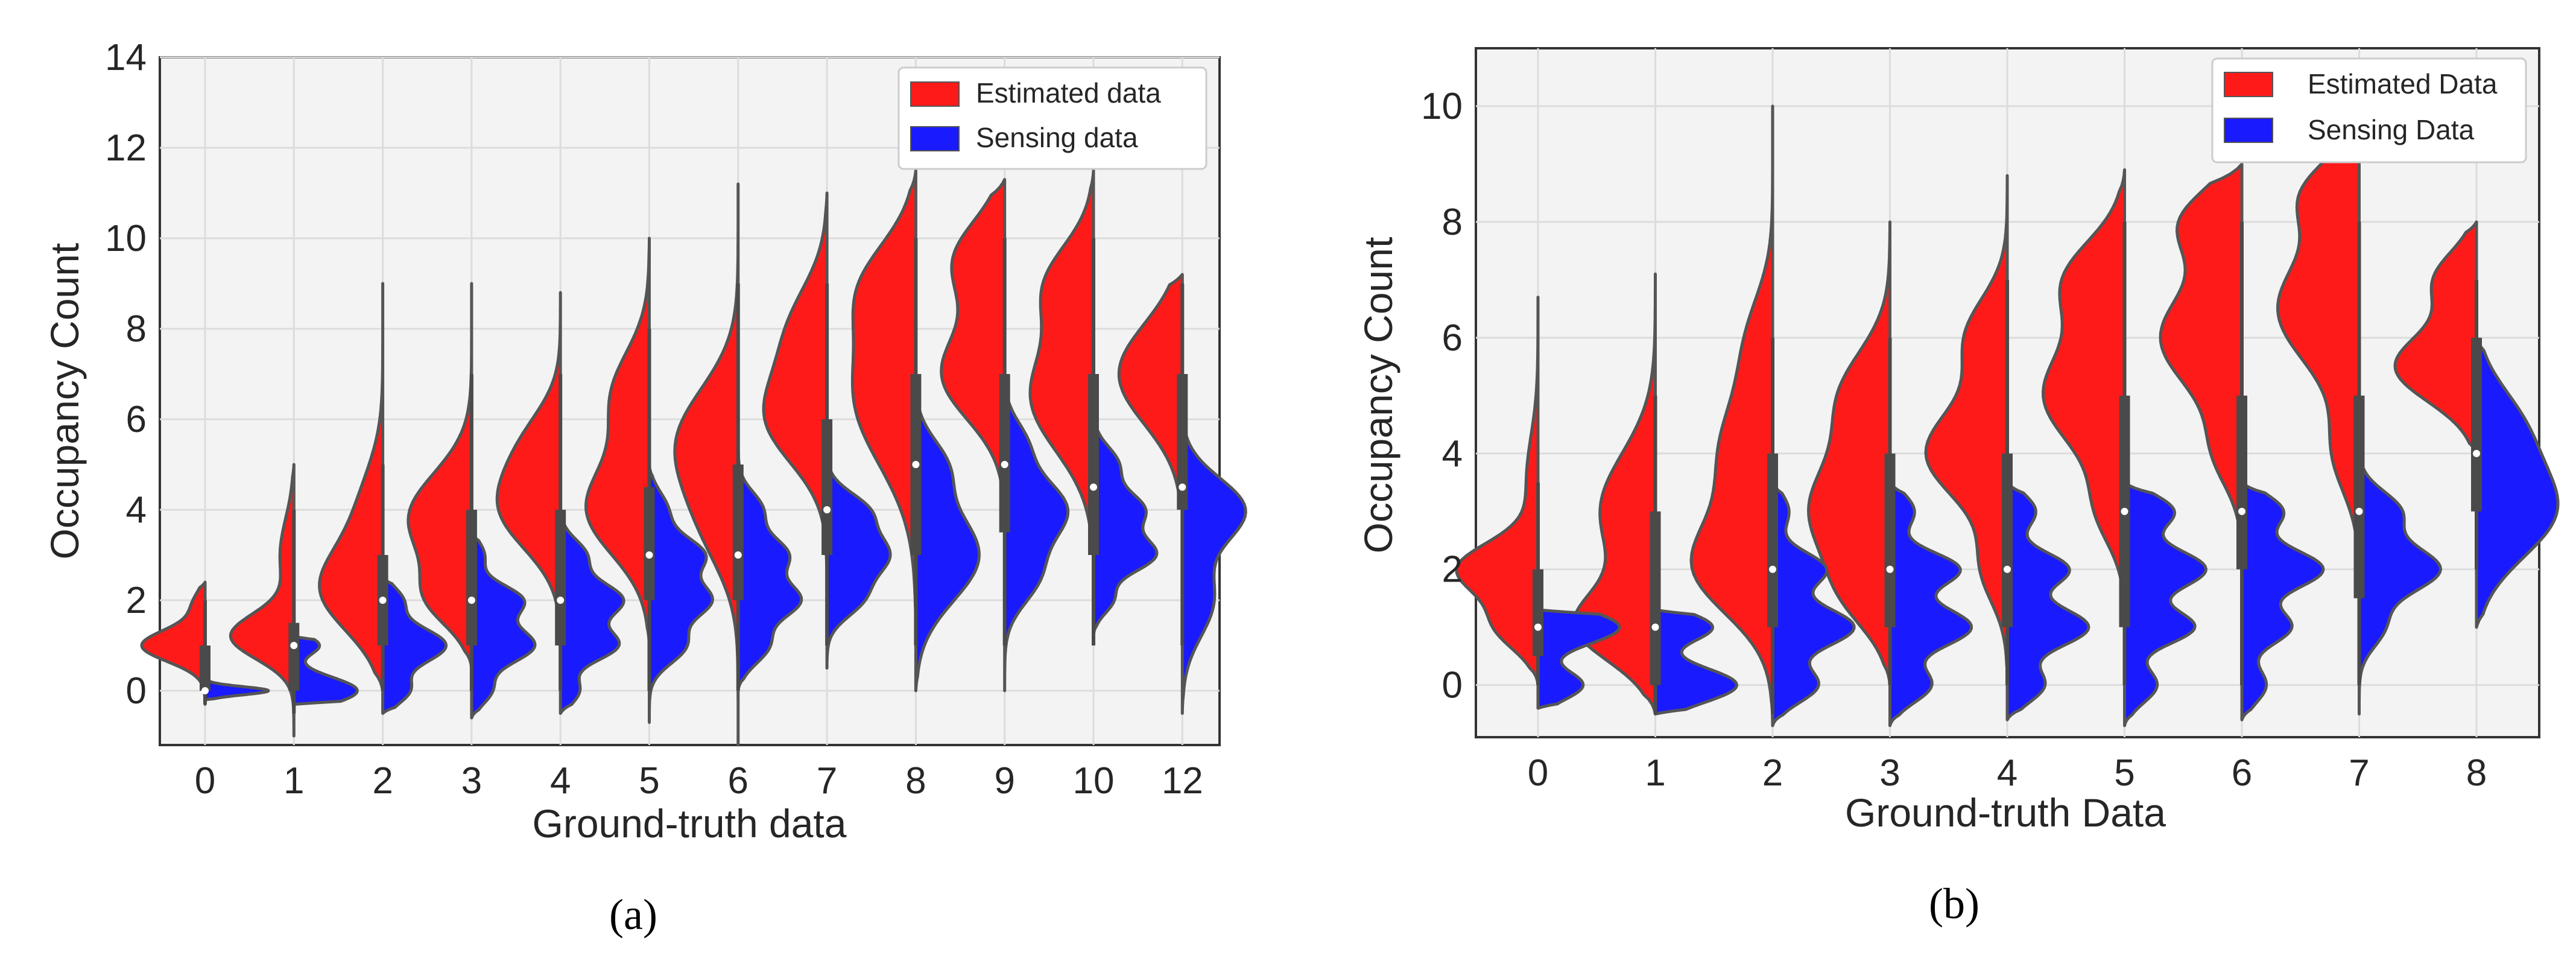 The image size is (2576, 961). I want to click on panel-b-legend-box, so click(2369, 110).